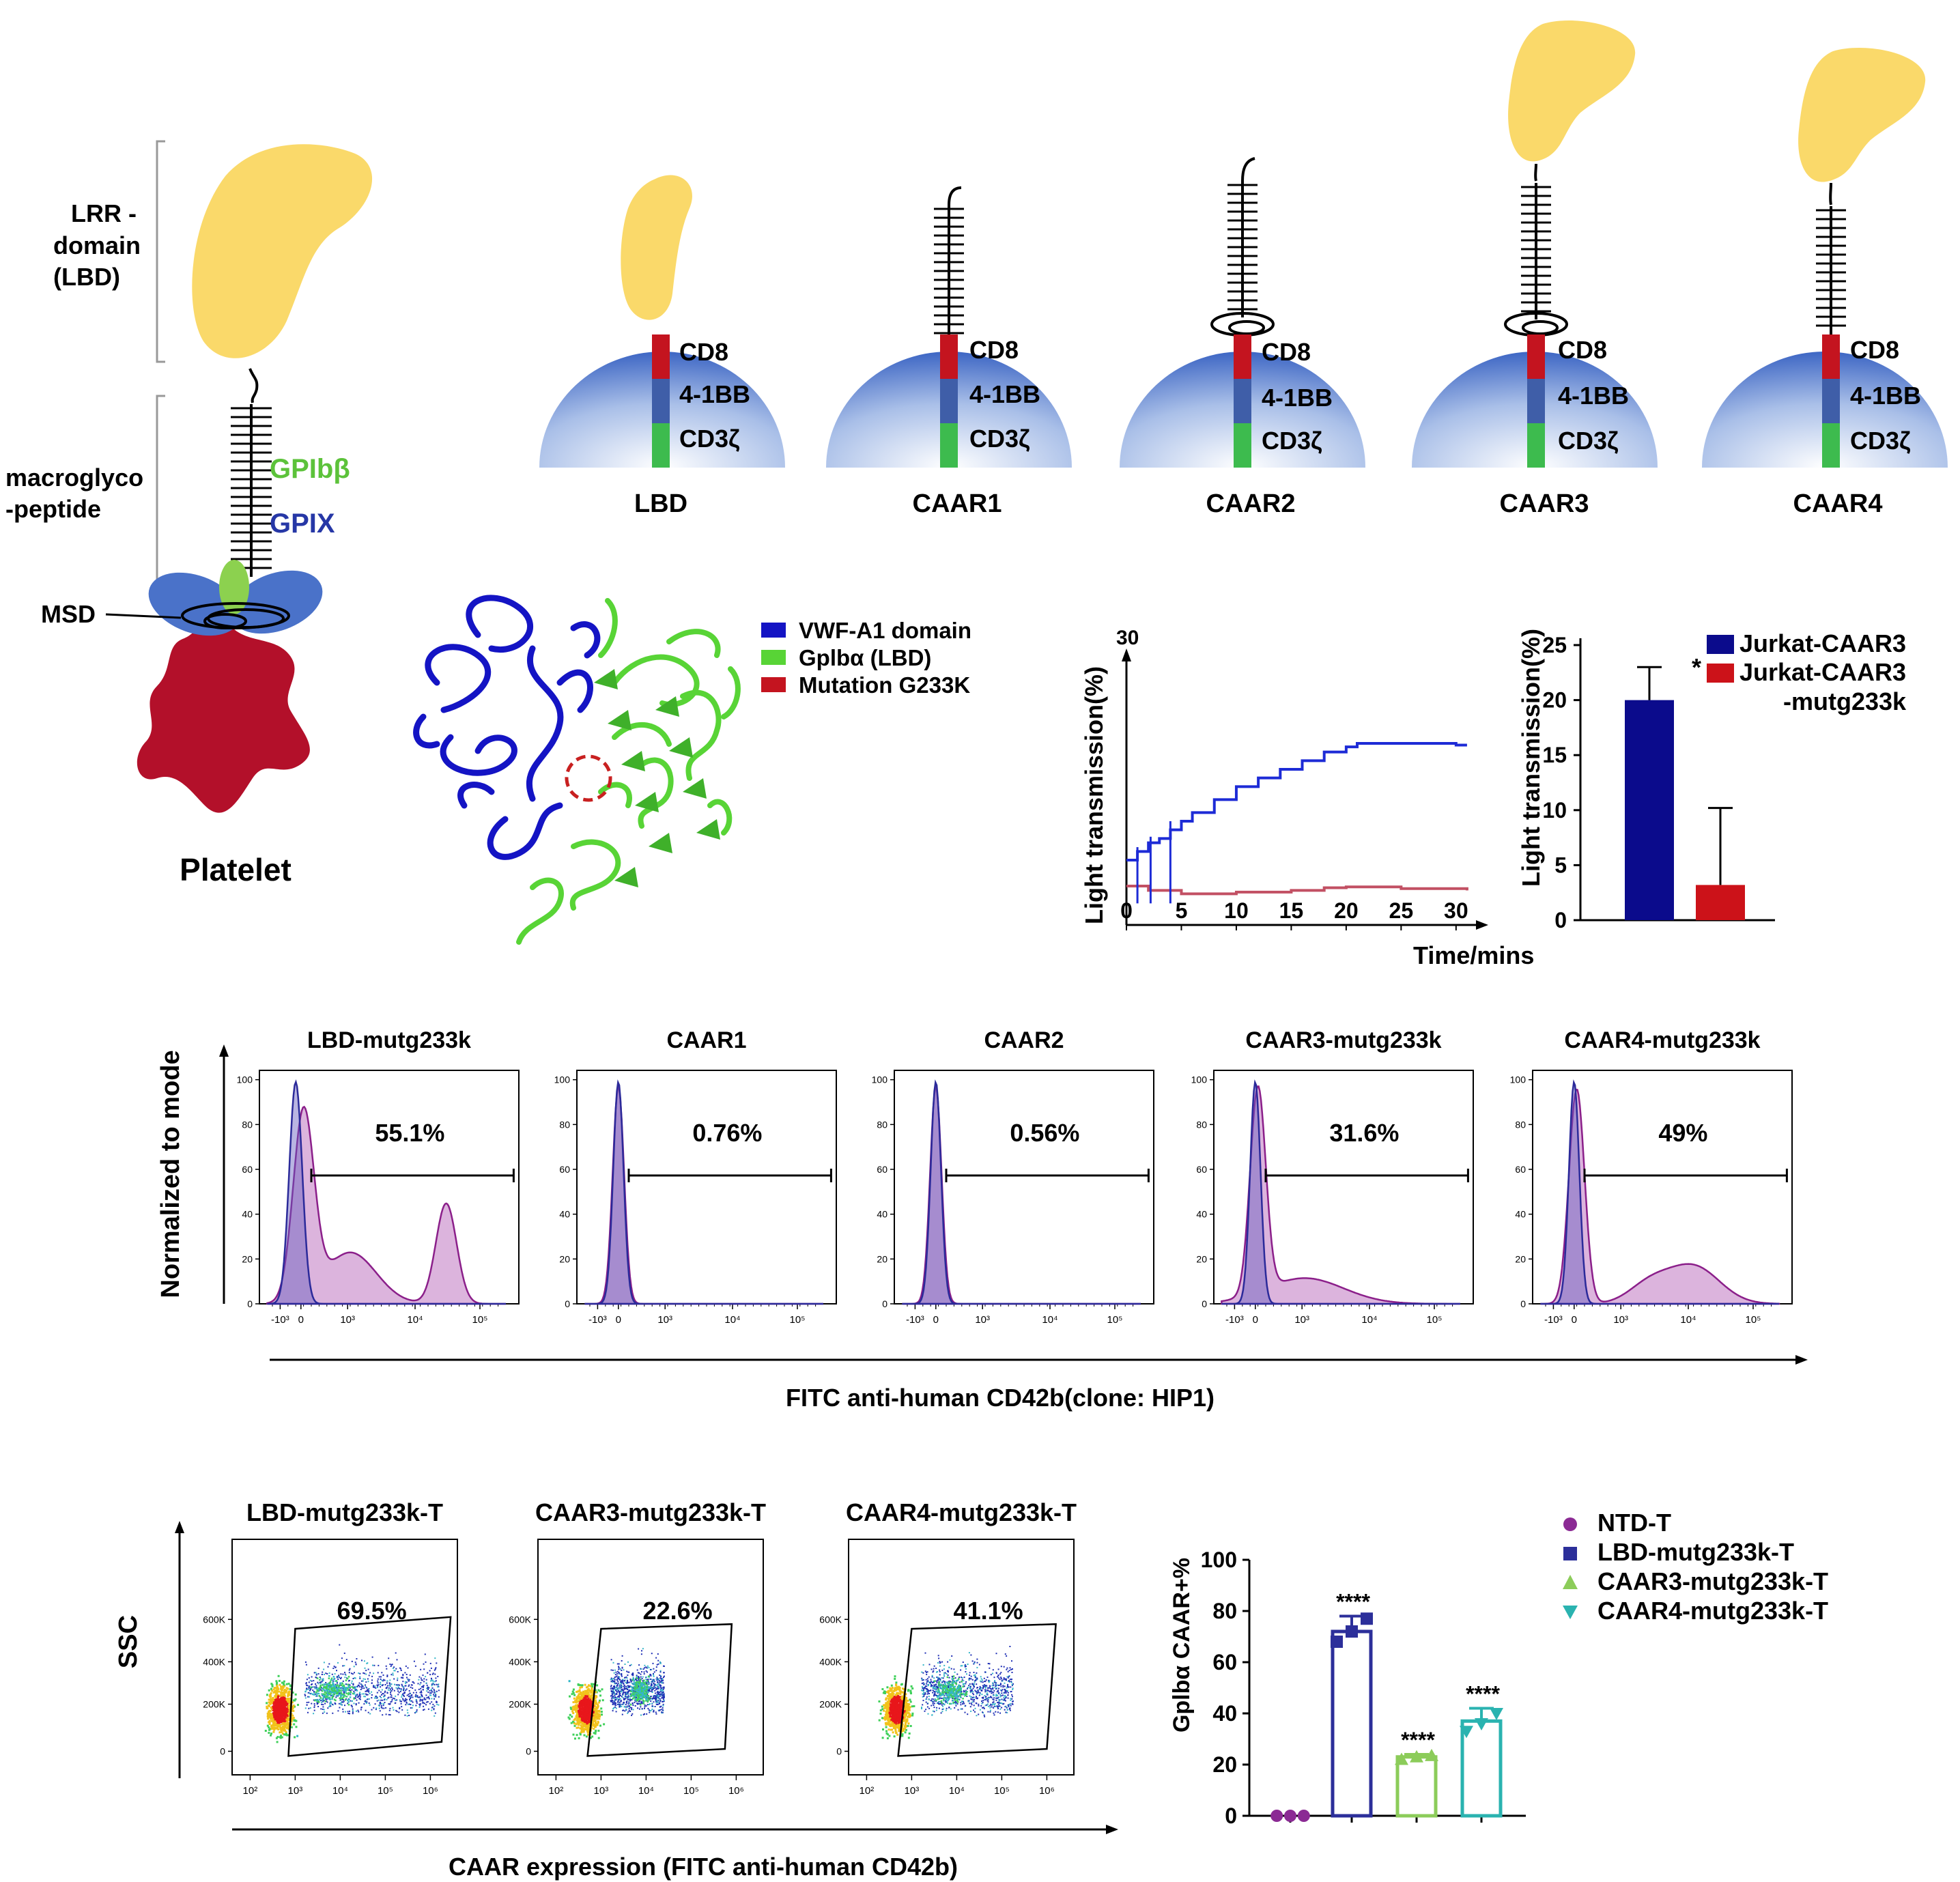 This screenshot has height=1882, width=1960. Describe the element at coordinates (706, 1040) in the screenshot. I see `panel-title: CAAR1` at that location.